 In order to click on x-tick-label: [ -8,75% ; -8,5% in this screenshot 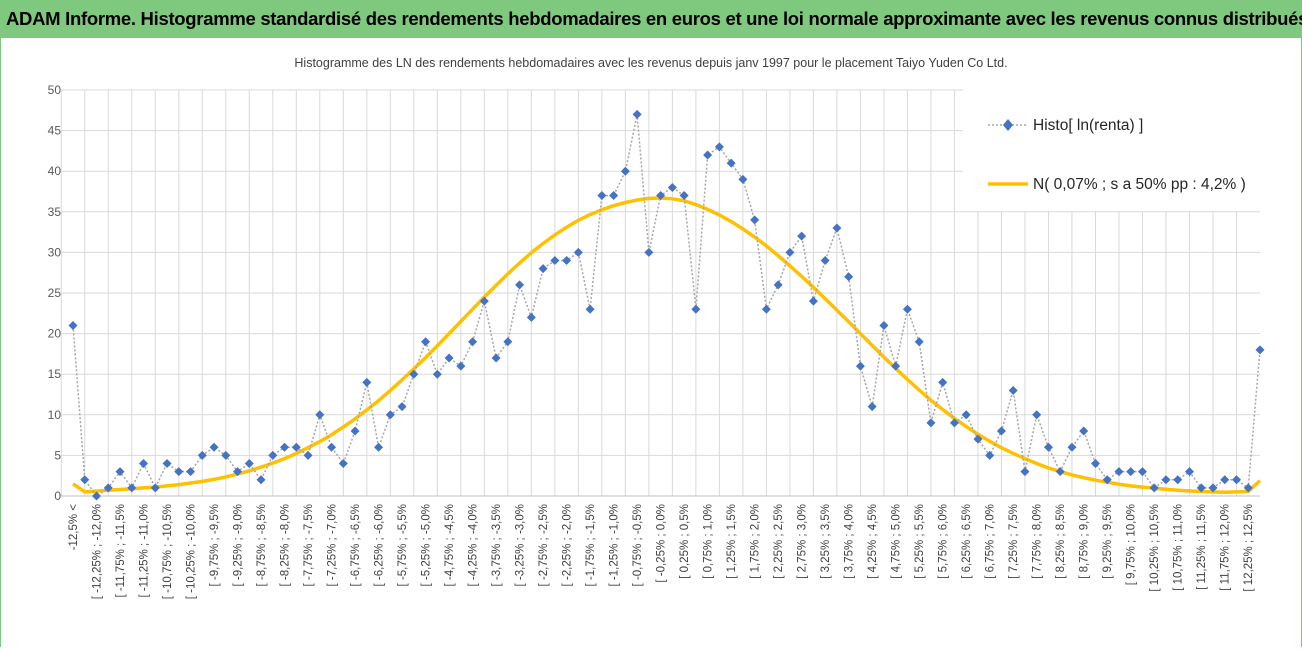, I will do `click(262, 545)`.